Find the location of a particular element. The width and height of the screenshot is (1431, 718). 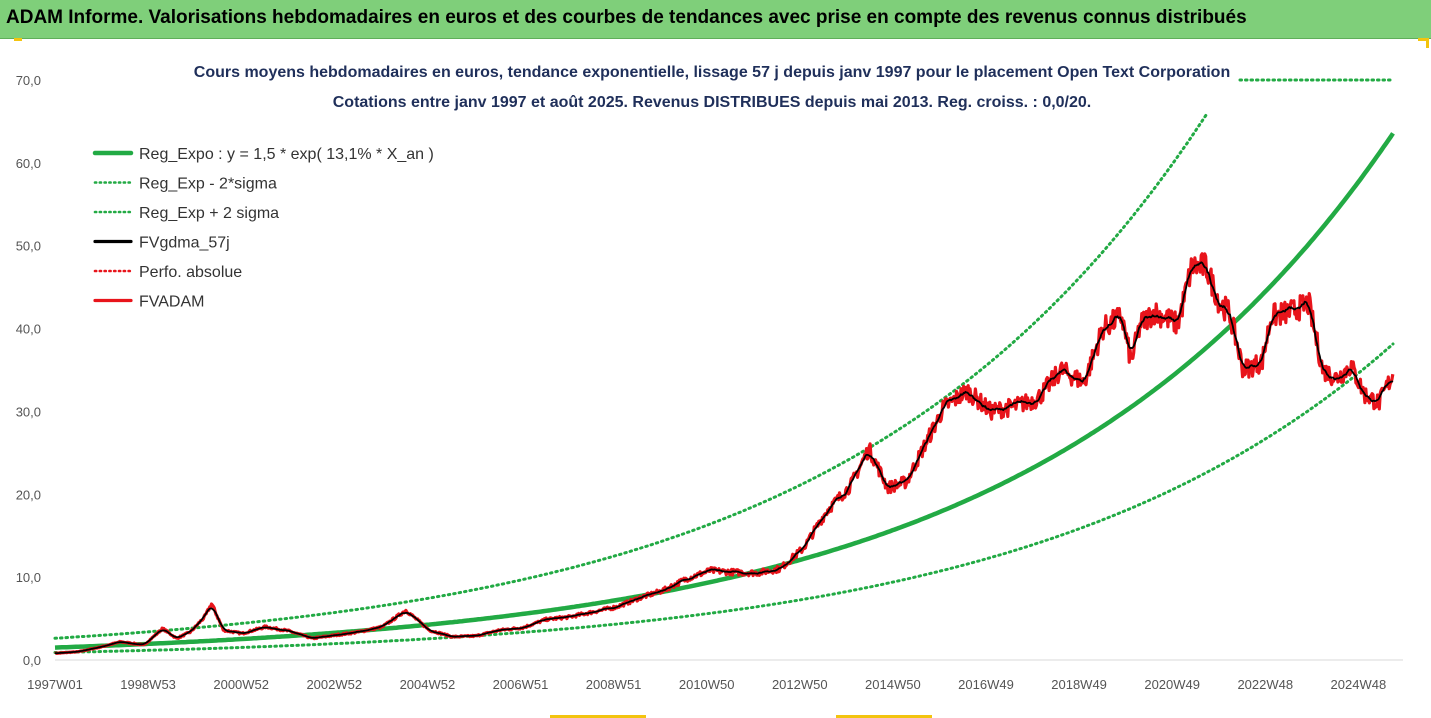

y-tick-label: 20,0 is located at coordinates (28, 494).